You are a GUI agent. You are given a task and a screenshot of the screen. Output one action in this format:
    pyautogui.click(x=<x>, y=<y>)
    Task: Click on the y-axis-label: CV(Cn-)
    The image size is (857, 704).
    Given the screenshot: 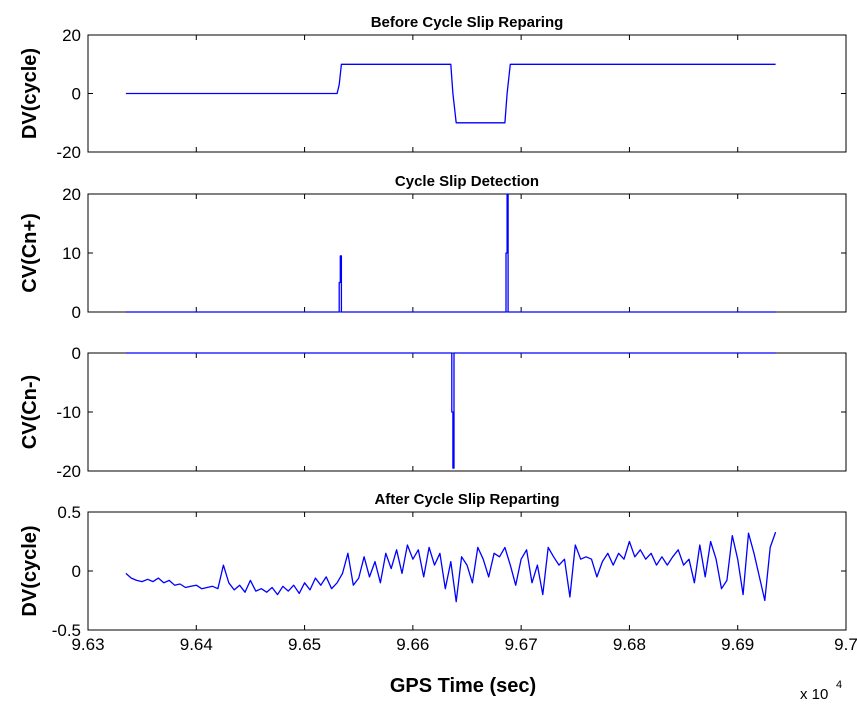 What is the action you would take?
    pyautogui.click(x=30, y=412)
    